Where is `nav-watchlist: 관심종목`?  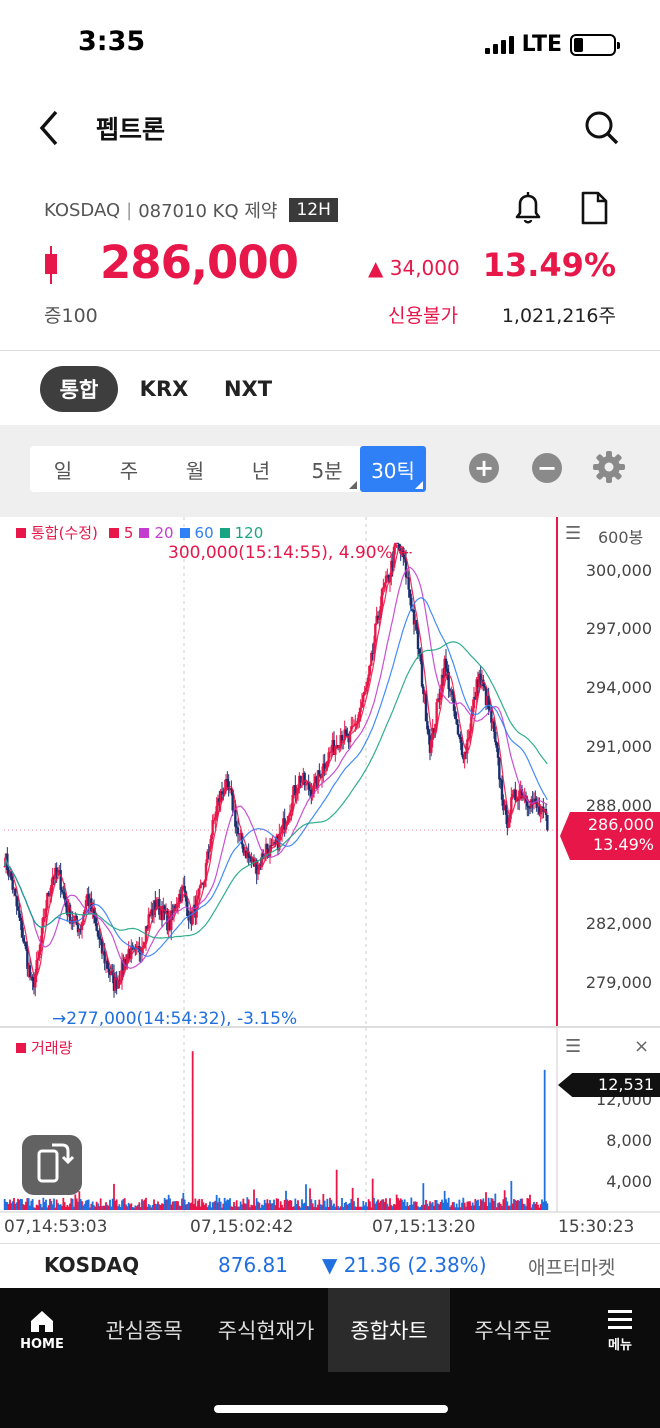
nav-watchlist: 관심종목 is located at coordinates (144, 1331).